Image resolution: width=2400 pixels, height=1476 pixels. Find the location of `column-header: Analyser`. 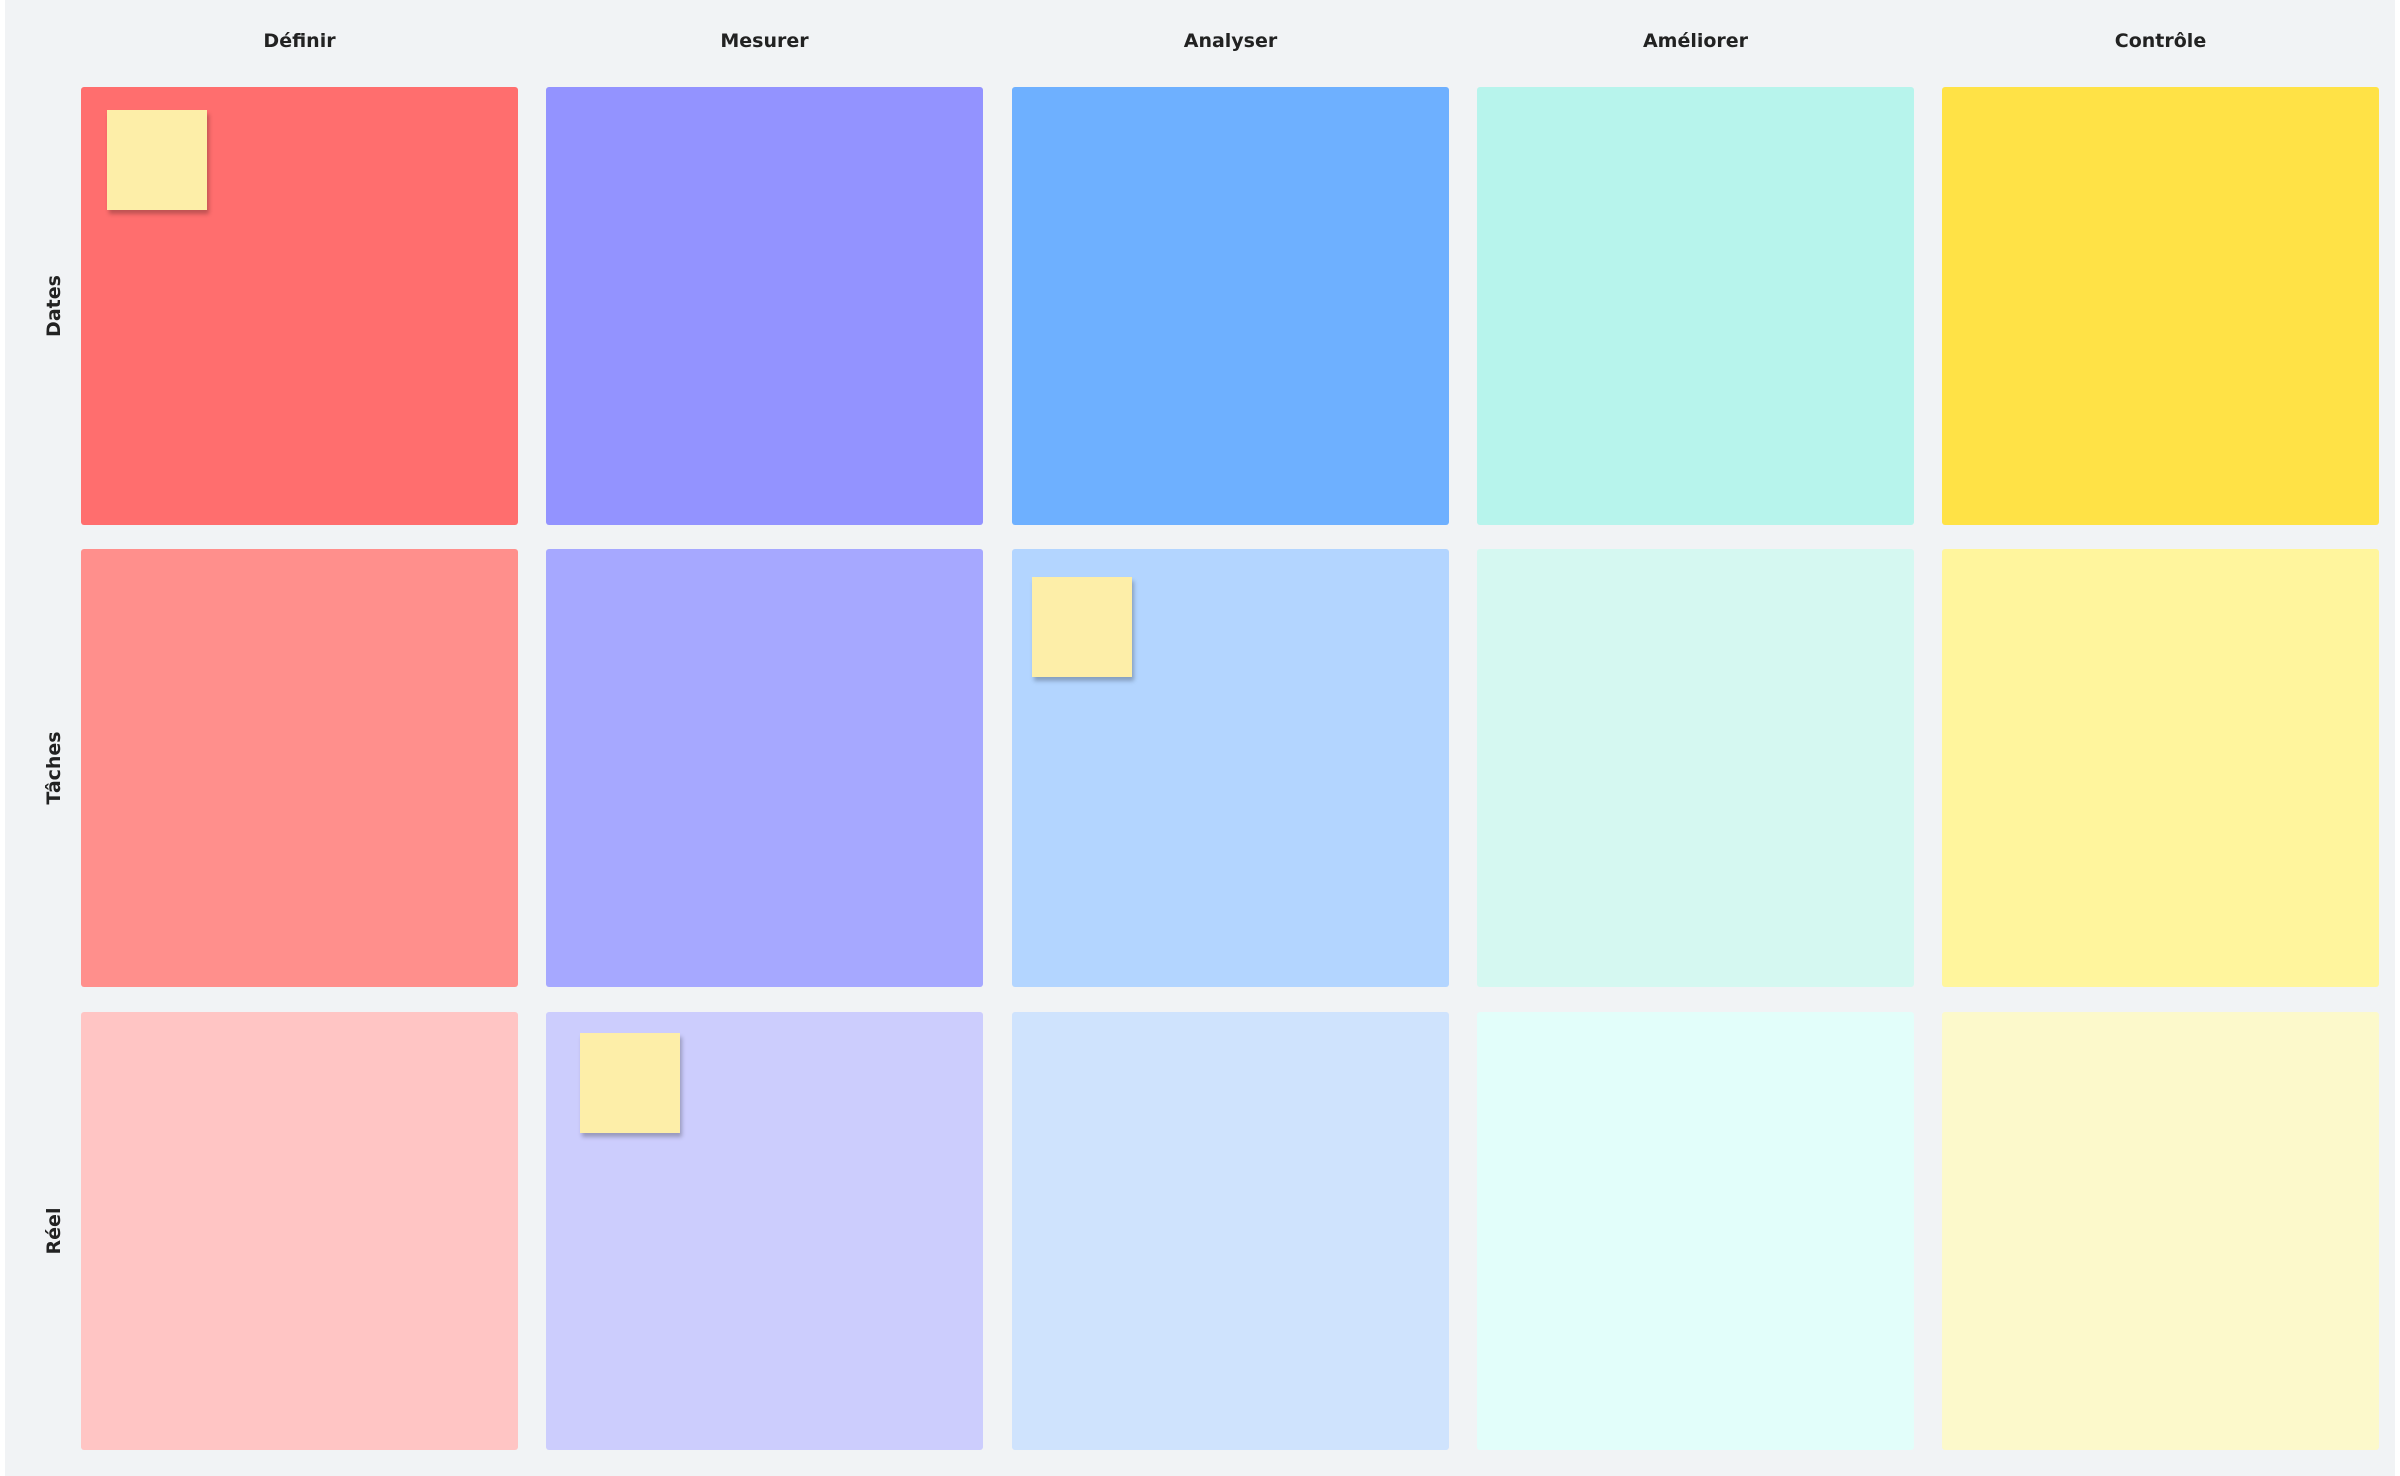

column-header: Analyser is located at coordinates (1230, 41).